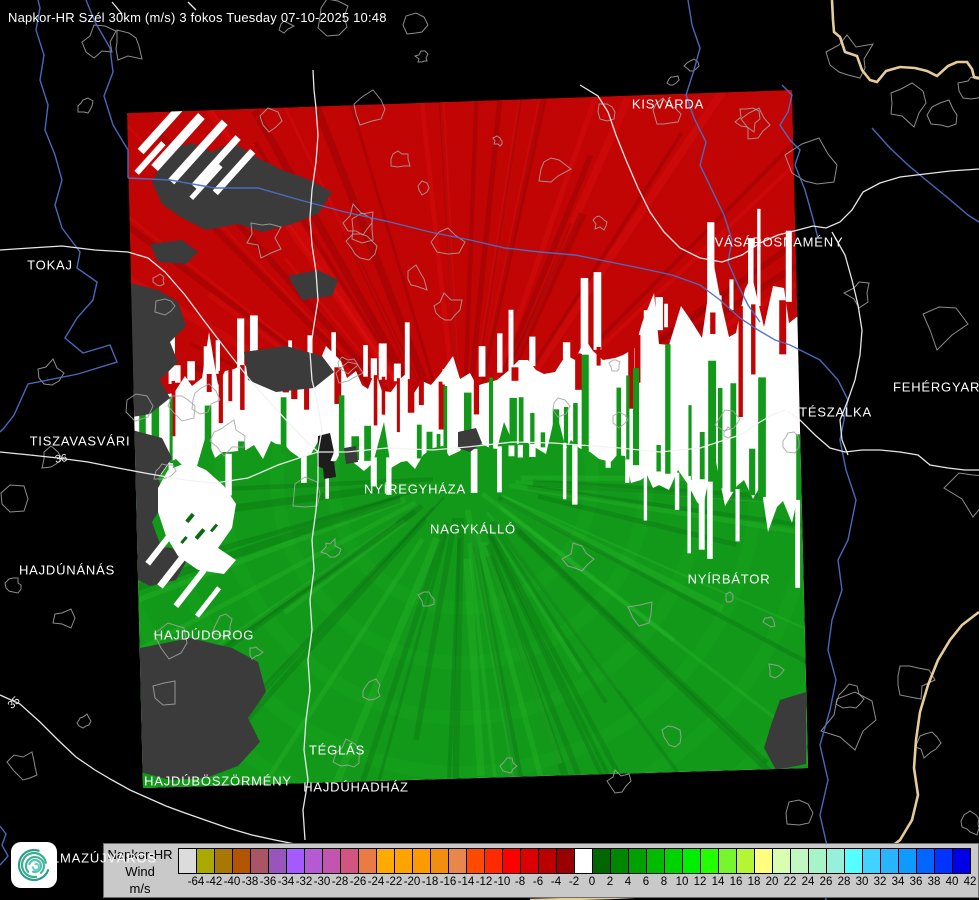 This screenshot has width=979, height=900. Describe the element at coordinates (790, 882) in the screenshot. I see `legend-tick: 22` at that location.